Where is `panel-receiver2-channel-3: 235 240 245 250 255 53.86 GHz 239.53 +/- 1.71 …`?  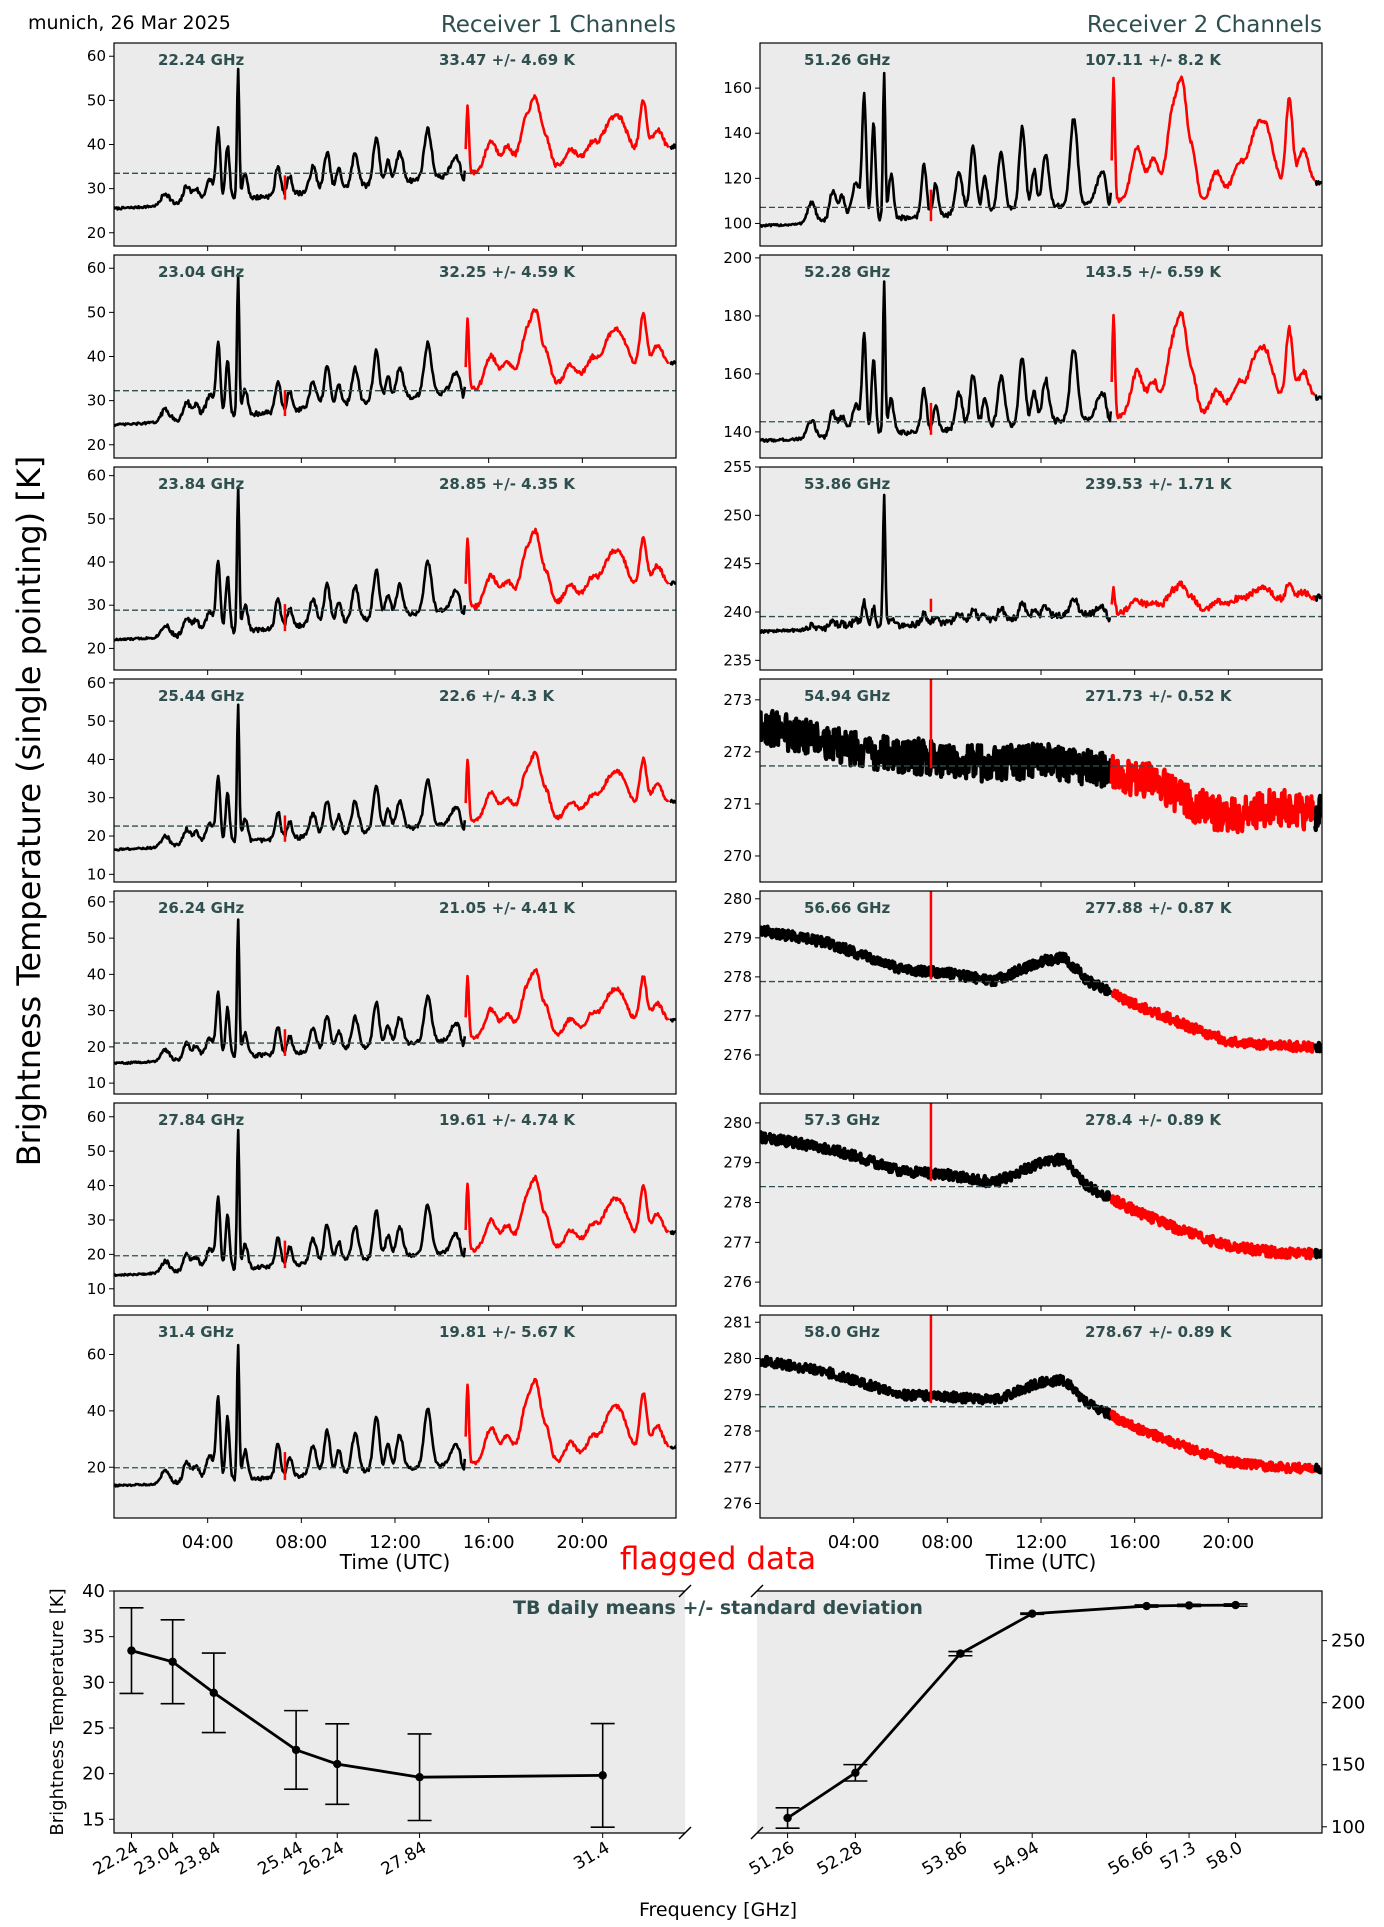
panel-receiver2-channel-3: 235 240 245 250 255 53.86 GHz 239.53 +/- 1.71 … is located at coordinates (1023, 566).